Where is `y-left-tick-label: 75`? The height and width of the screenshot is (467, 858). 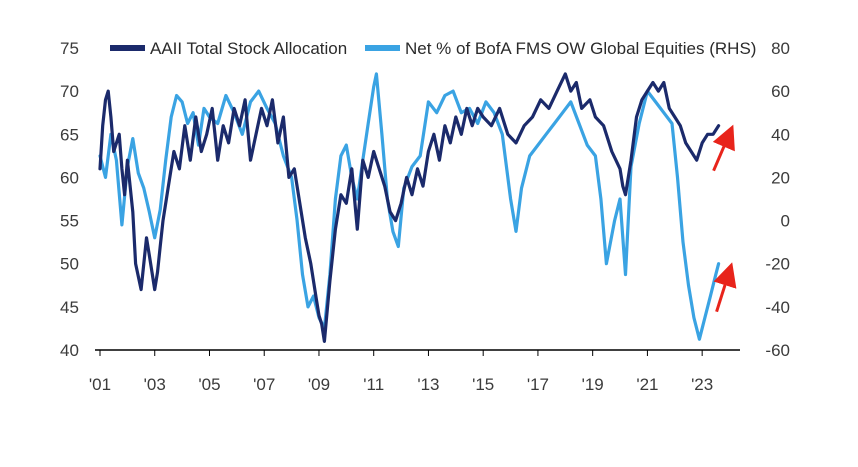 y-left-tick-label: 75 is located at coordinates (69, 48).